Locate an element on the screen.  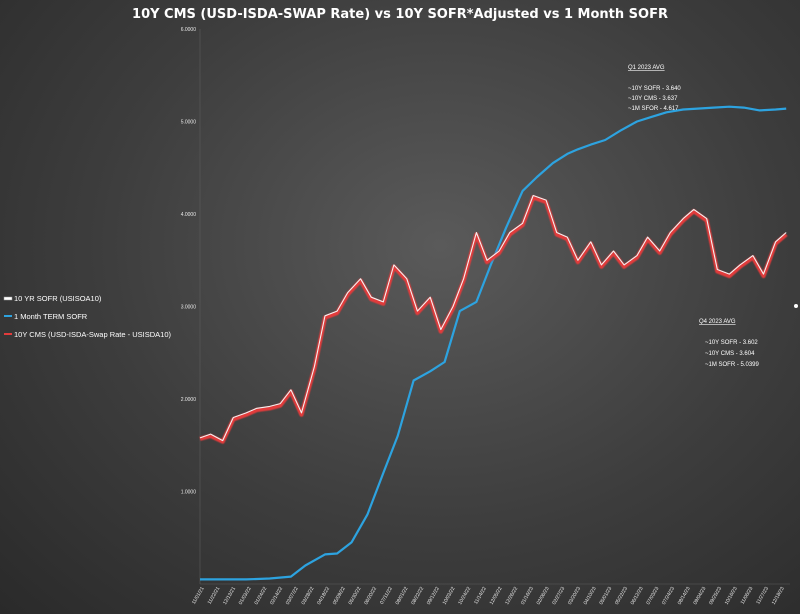
x-tick-label: 10/16/23 is located at coordinates (731, 596).